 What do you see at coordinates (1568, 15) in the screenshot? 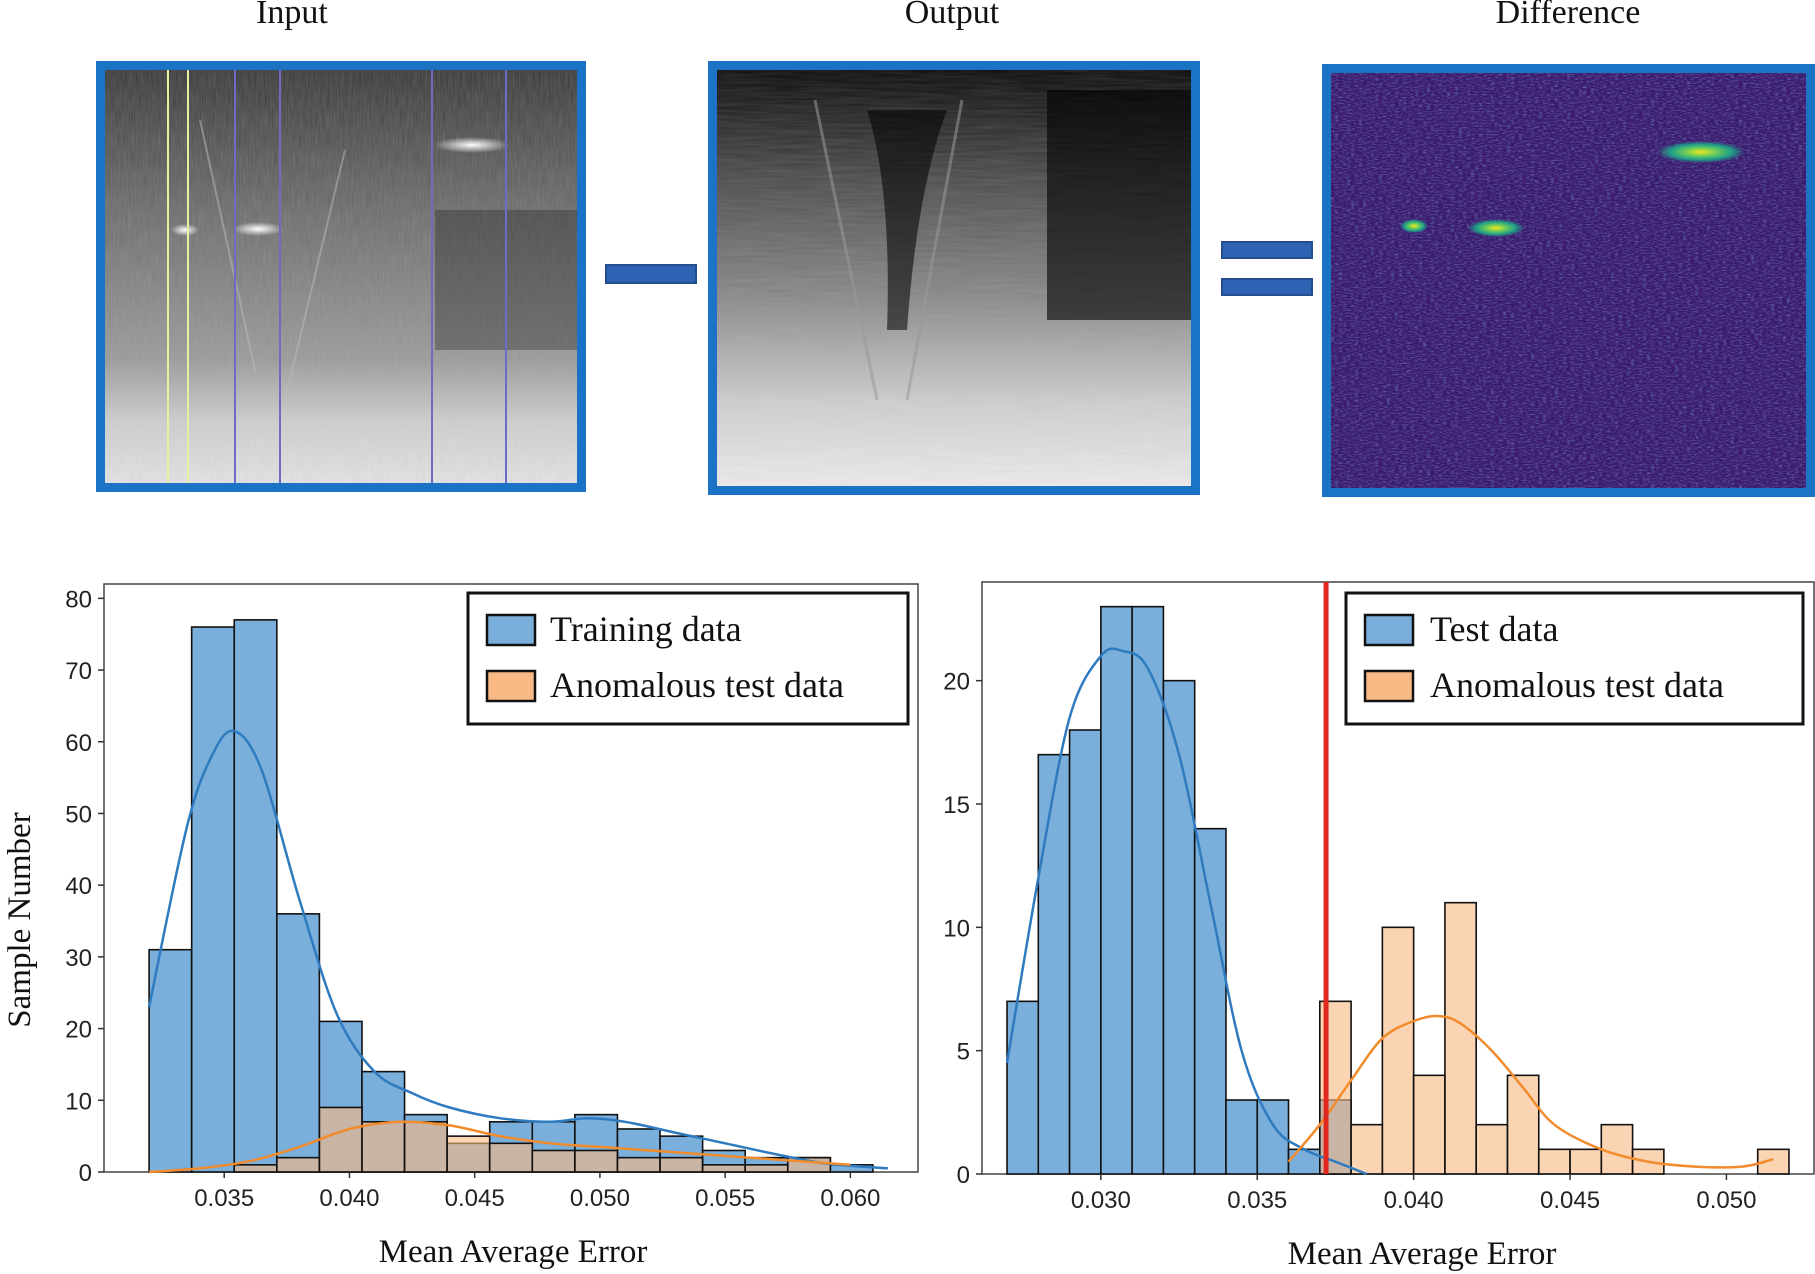
I see `difference-title: Difference` at bounding box center [1568, 15].